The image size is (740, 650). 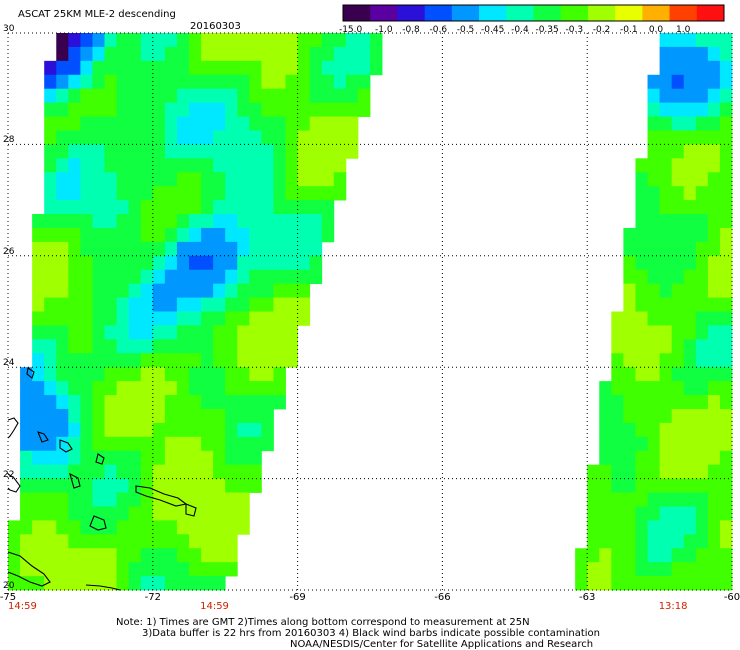 What do you see at coordinates (629, 30) in the screenshot?
I see `colorbar-label: -0.1` at bounding box center [629, 30].